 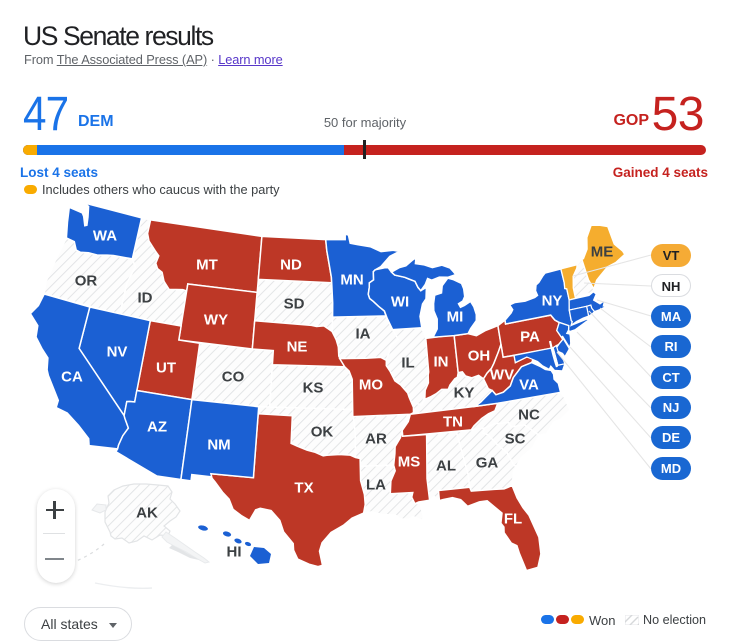 I want to click on svg-text: FL, so click(x=513, y=519).